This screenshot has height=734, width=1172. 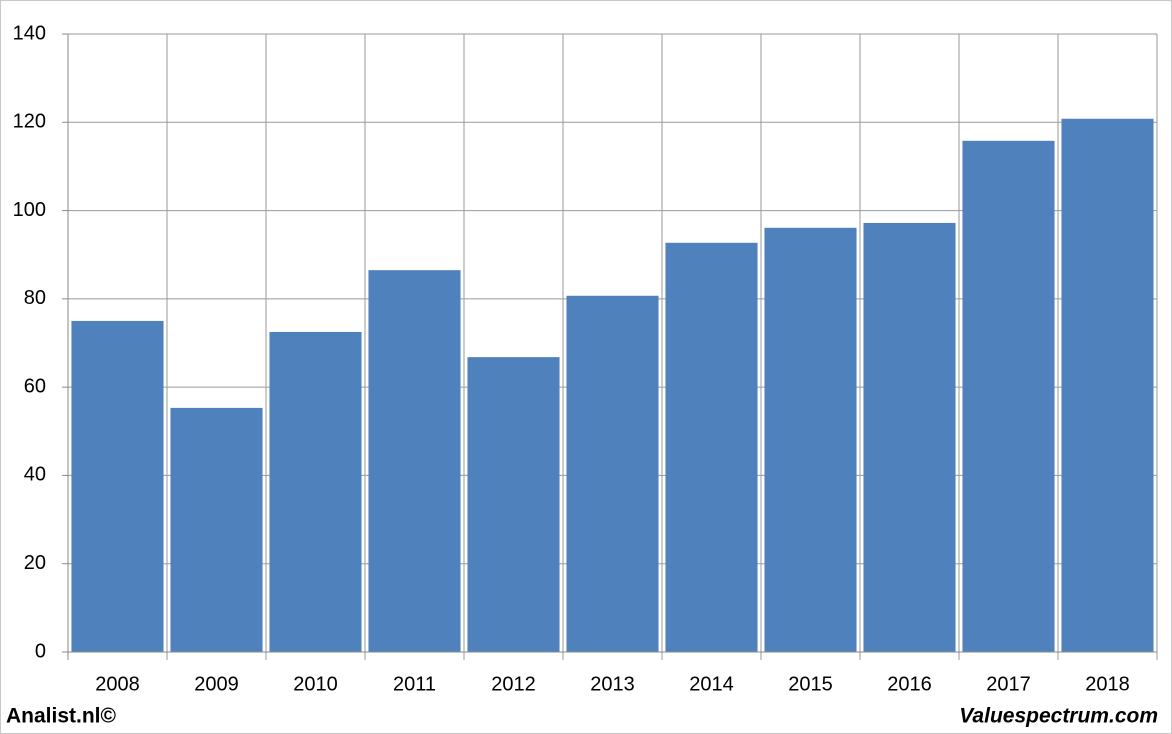 I want to click on y-tick-label: 40, so click(x=35, y=475).